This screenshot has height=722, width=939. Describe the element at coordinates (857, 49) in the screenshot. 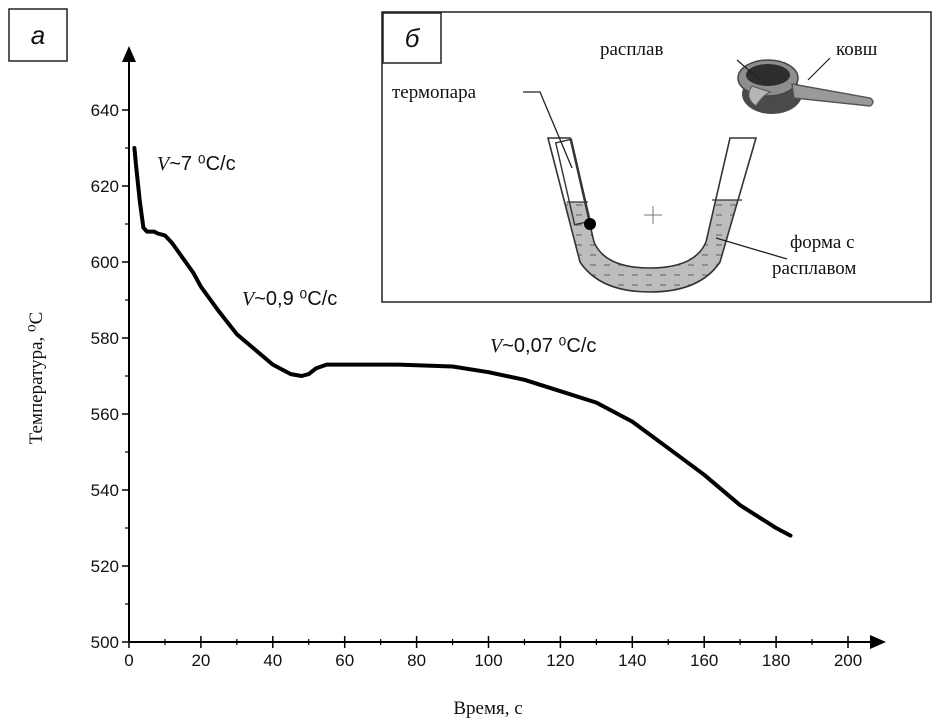

I see `ladle-label: ковш` at that location.